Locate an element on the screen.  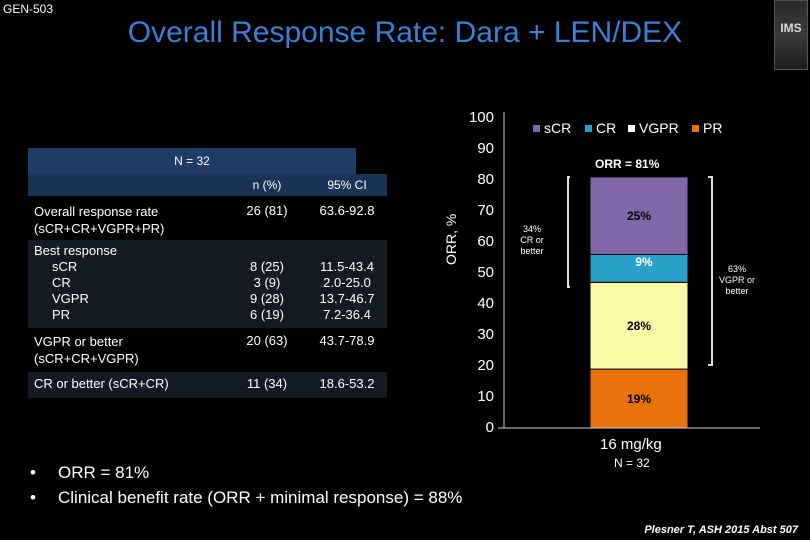
row-ci: 11.5-43.4 2.0-25.0 13.7-46.7 7.2-36.4 is located at coordinates (347, 291).